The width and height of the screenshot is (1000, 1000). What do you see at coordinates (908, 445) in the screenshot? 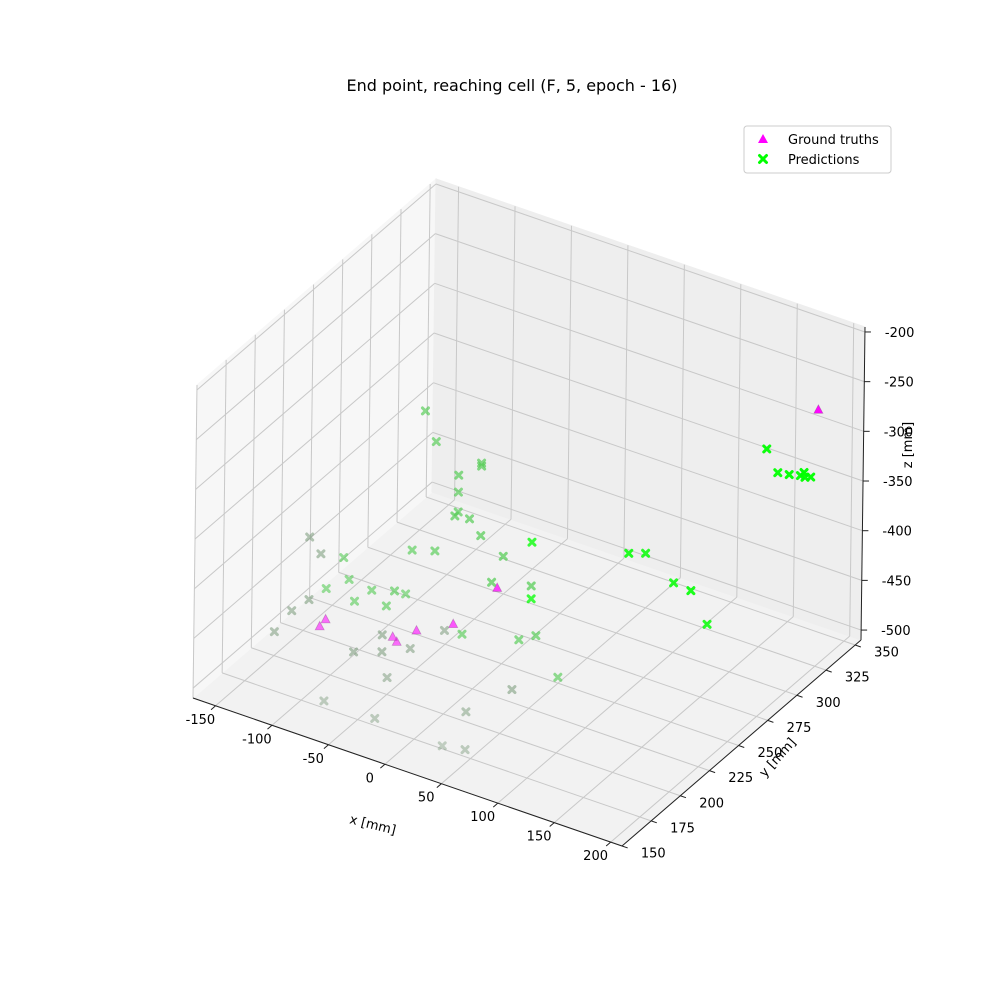
I see `z-axis-label: z [mm]` at bounding box center [908, 445].